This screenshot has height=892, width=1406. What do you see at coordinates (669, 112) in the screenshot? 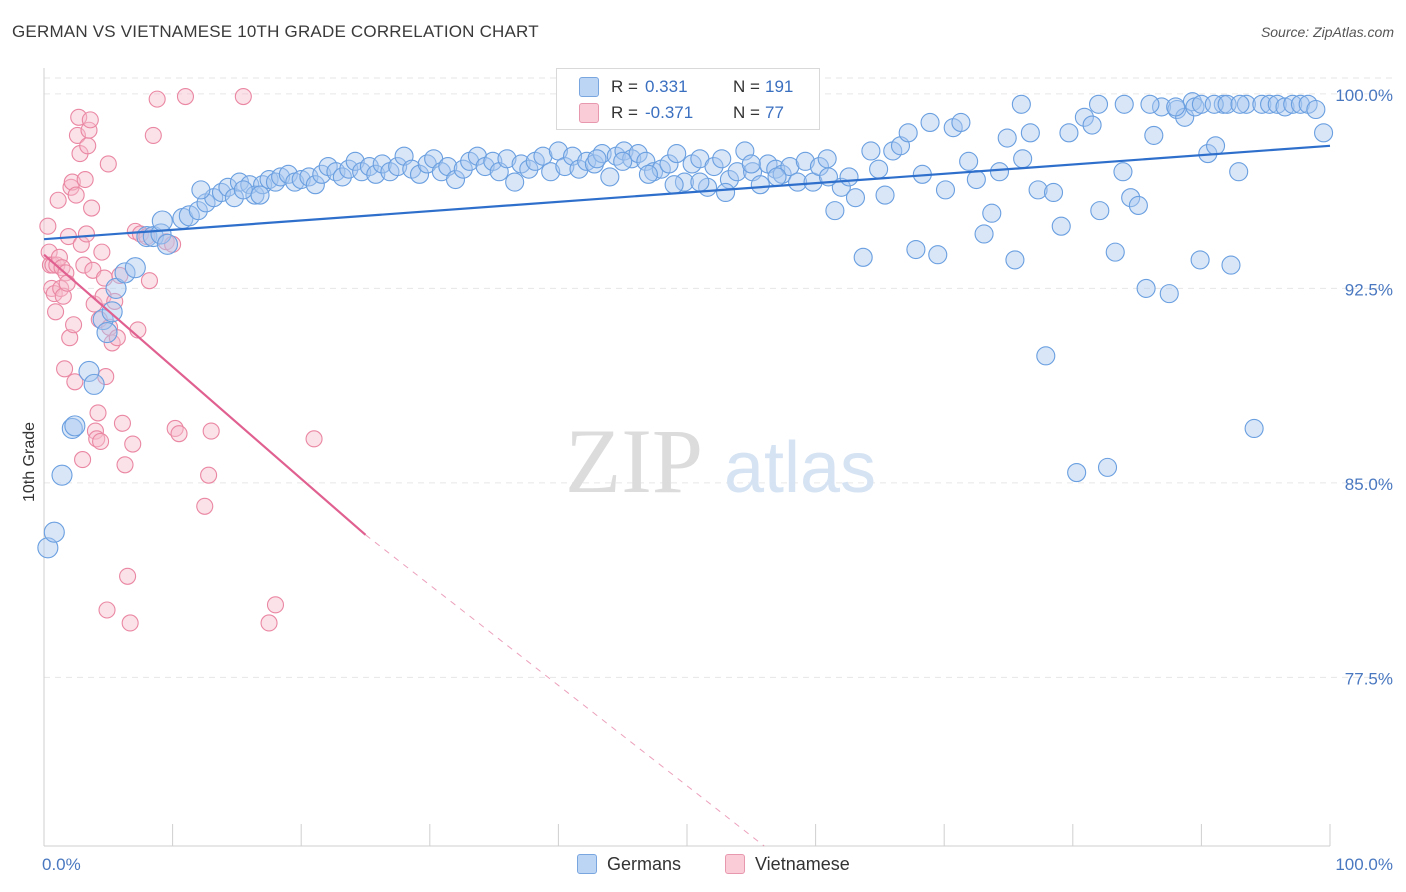
I see `r-value: -0.371` at bounding box center [669, 112].